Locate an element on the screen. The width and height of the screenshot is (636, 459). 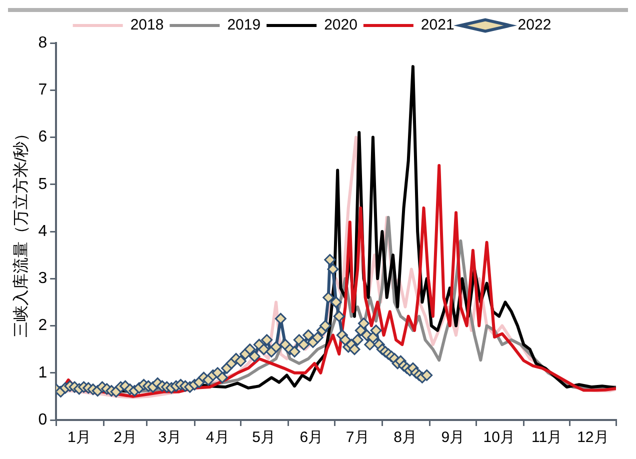
legend-label: 2019 is located at coordinates (244, 25).